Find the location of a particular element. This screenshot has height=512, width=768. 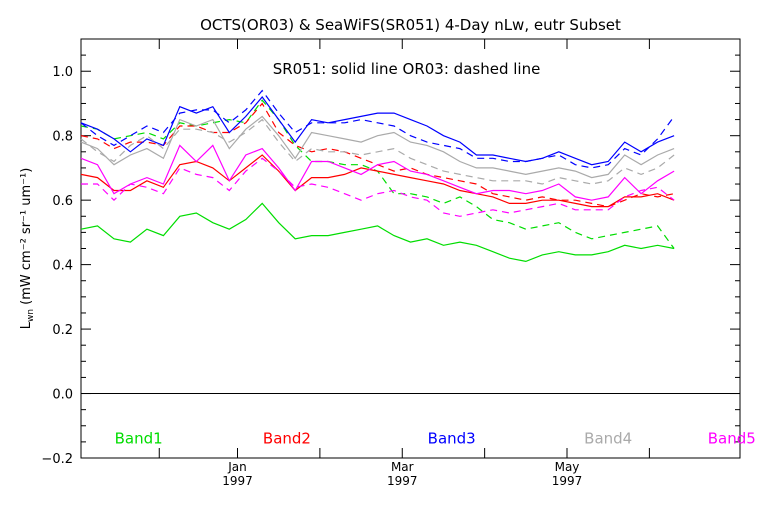

y-tick-label: 1.0 is located at coordinates (62, 72).